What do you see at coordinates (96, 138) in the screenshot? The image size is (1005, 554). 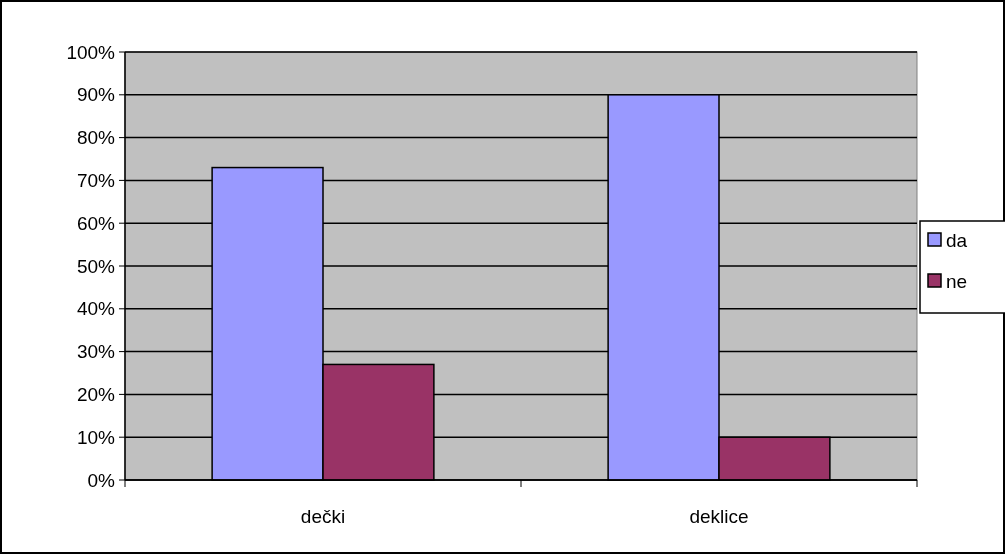 I see `y-tick-label: 80%` at bounding box center [96, 138].